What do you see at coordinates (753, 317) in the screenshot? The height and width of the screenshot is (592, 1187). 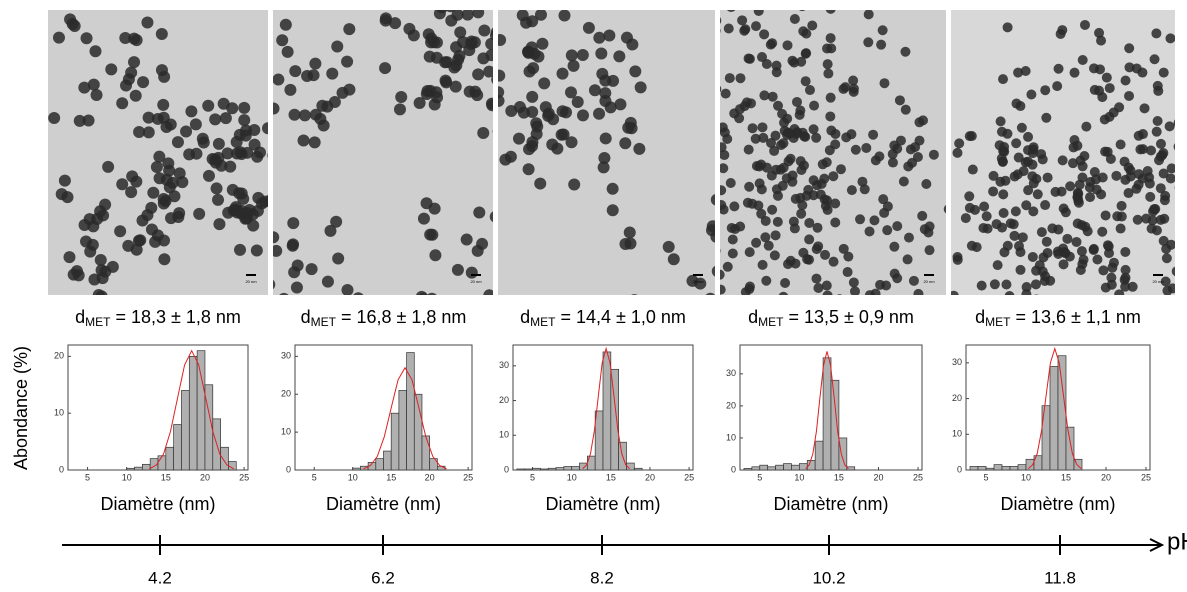 I see `annotation-symbol: d` at bounding box center [753, 317].